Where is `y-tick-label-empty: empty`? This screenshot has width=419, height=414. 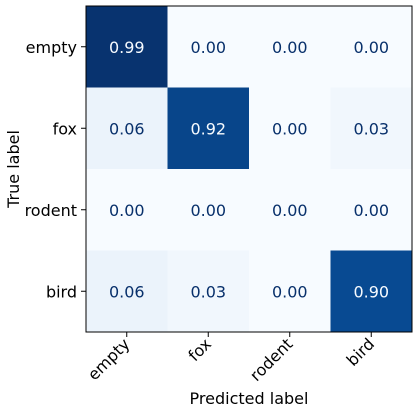
y-tick-label-empty: empty is located at coordinates (51, 47).